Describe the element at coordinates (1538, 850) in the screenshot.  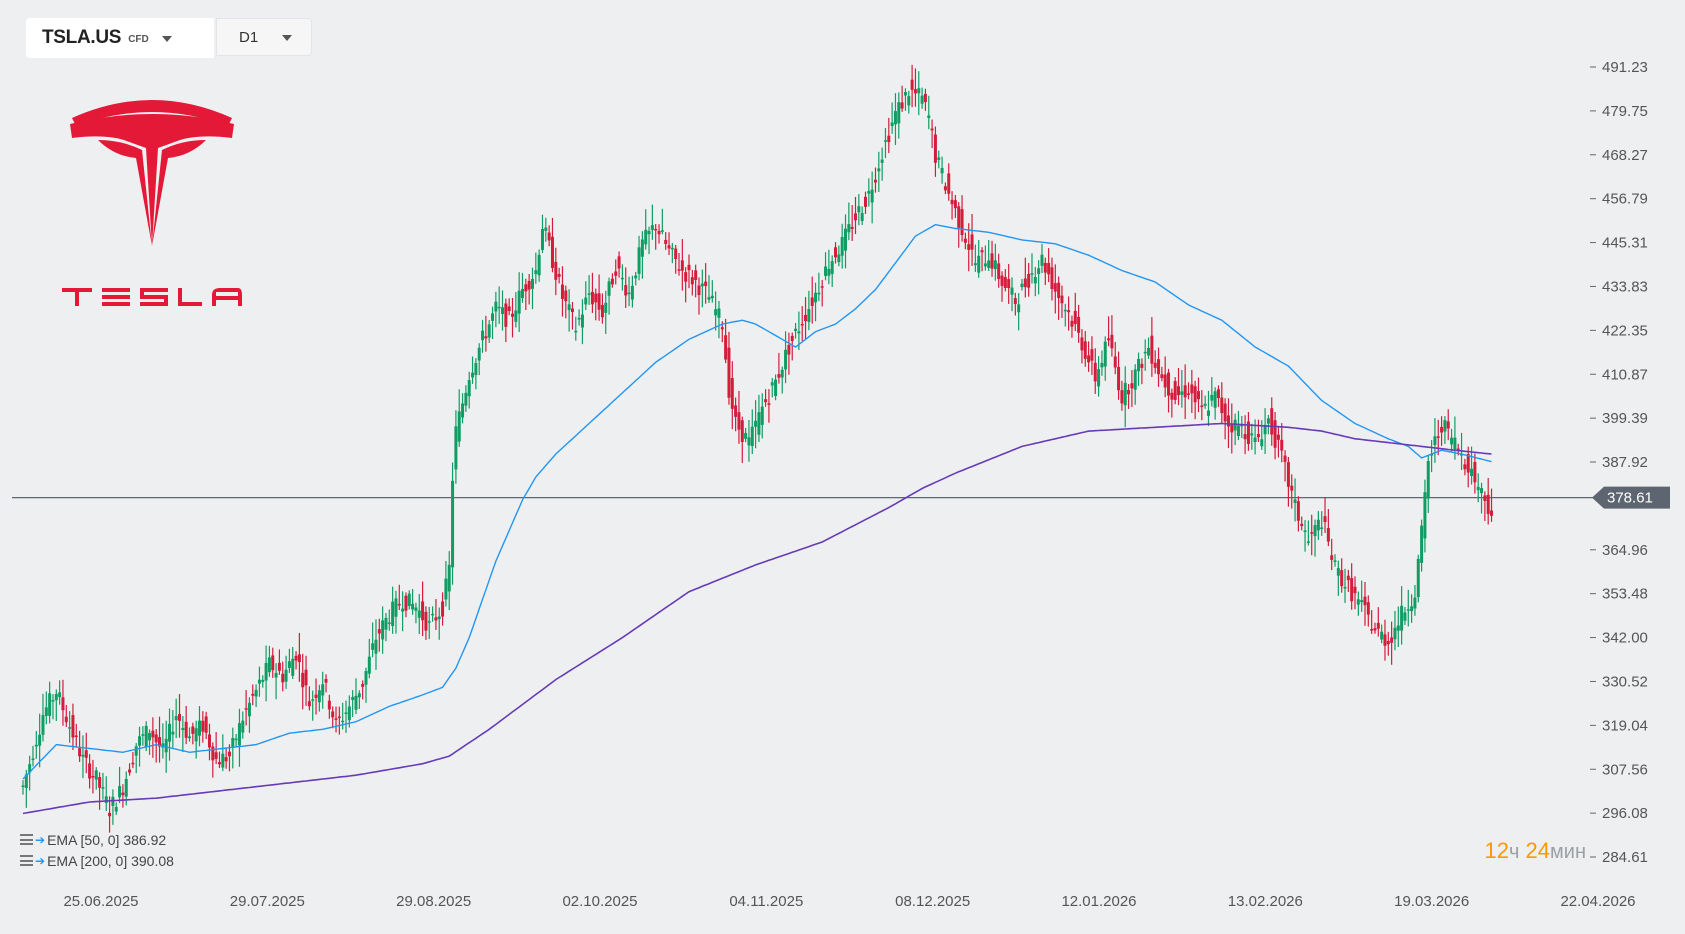
I see `timer-minutes: 24` at that location.